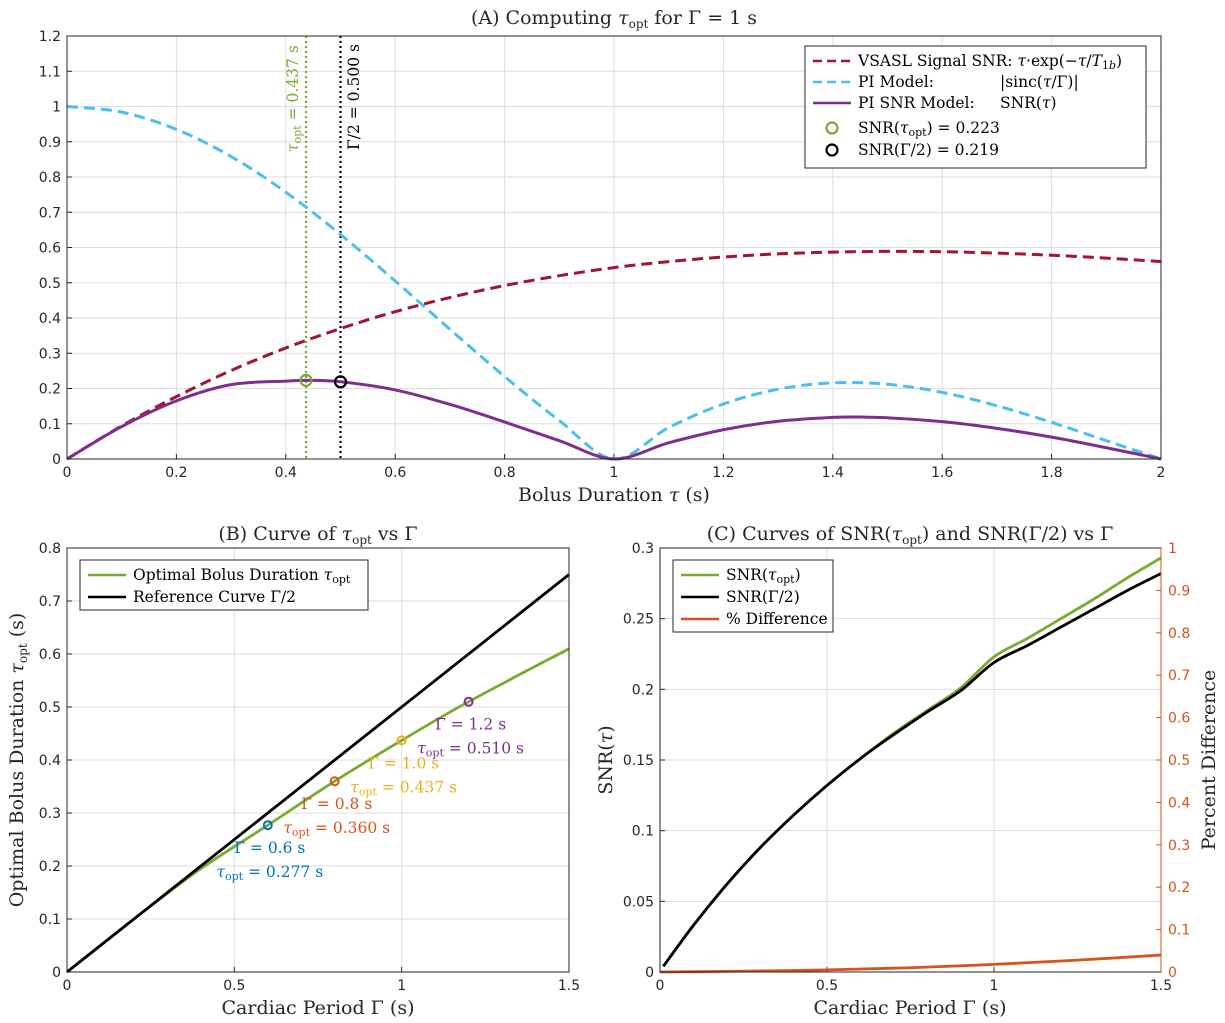 The height and width of the screenshot is (1023, 1225). Describe the element at coordinates (1179, 803) in the screenshot. I see `y-right-tick-label: 0.4` at that location.